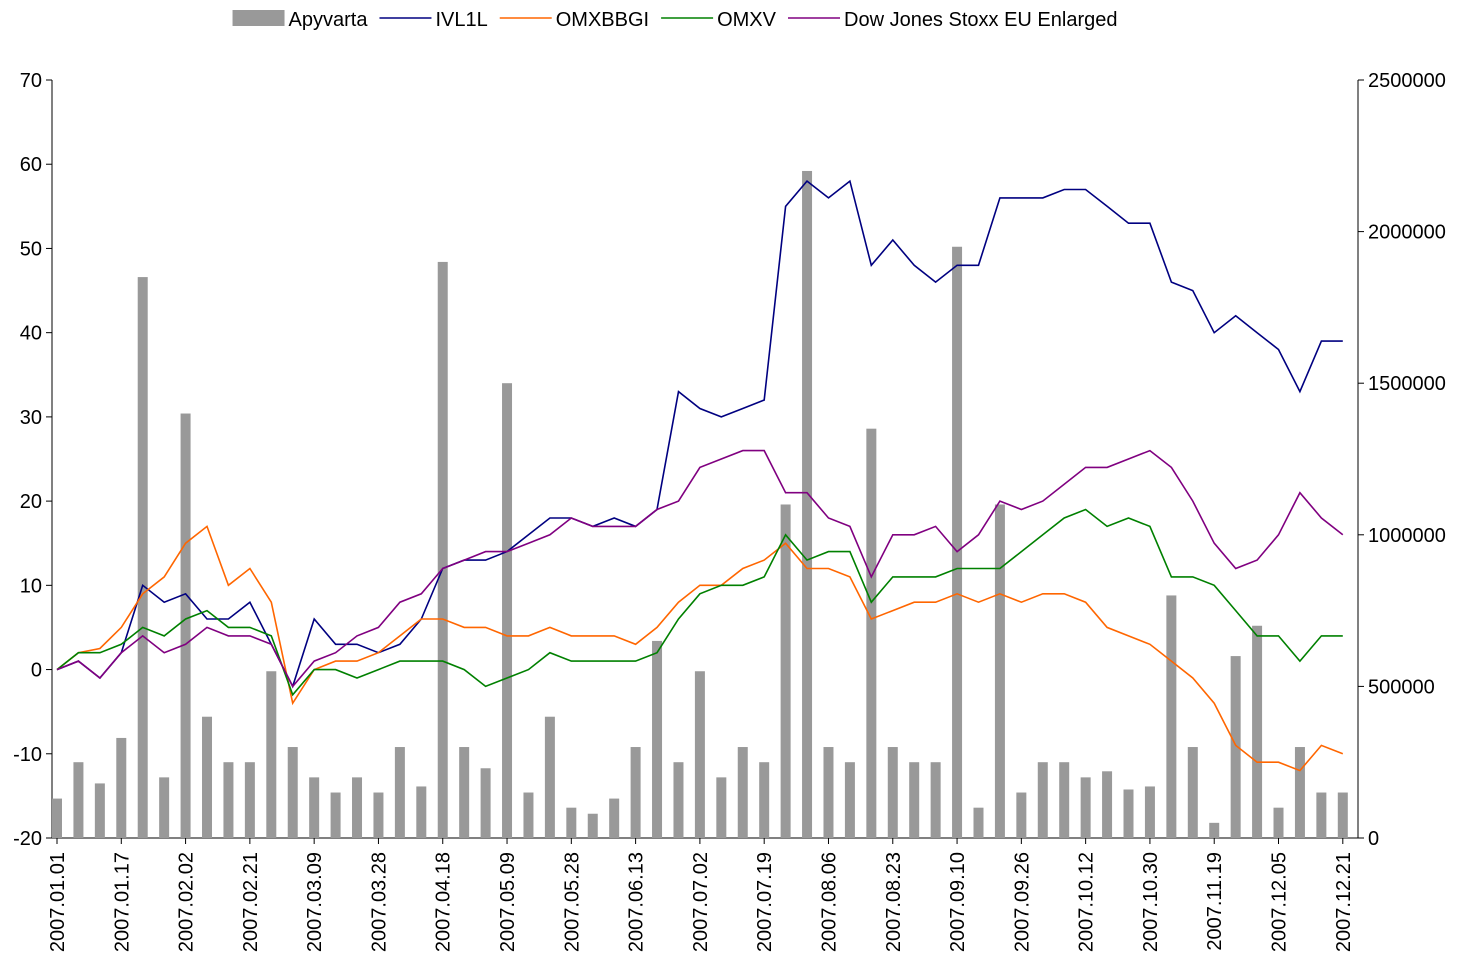  Describe the element at coordinates (258, 18) in the screenshot. I see `legend-marker` at that location.